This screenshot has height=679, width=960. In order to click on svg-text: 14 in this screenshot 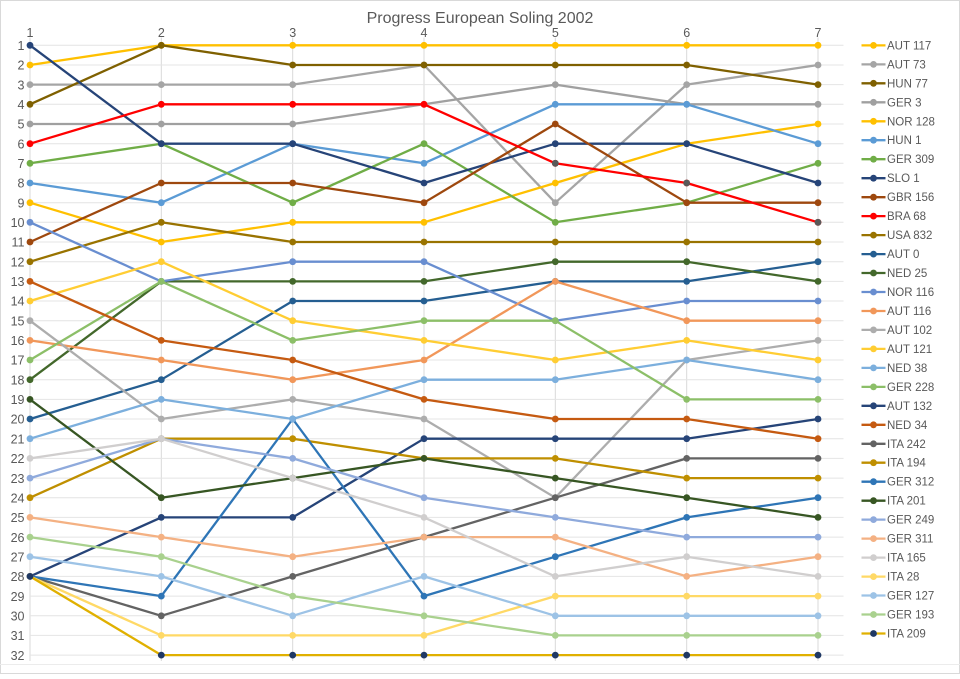, I will do `click(18, 302)`.